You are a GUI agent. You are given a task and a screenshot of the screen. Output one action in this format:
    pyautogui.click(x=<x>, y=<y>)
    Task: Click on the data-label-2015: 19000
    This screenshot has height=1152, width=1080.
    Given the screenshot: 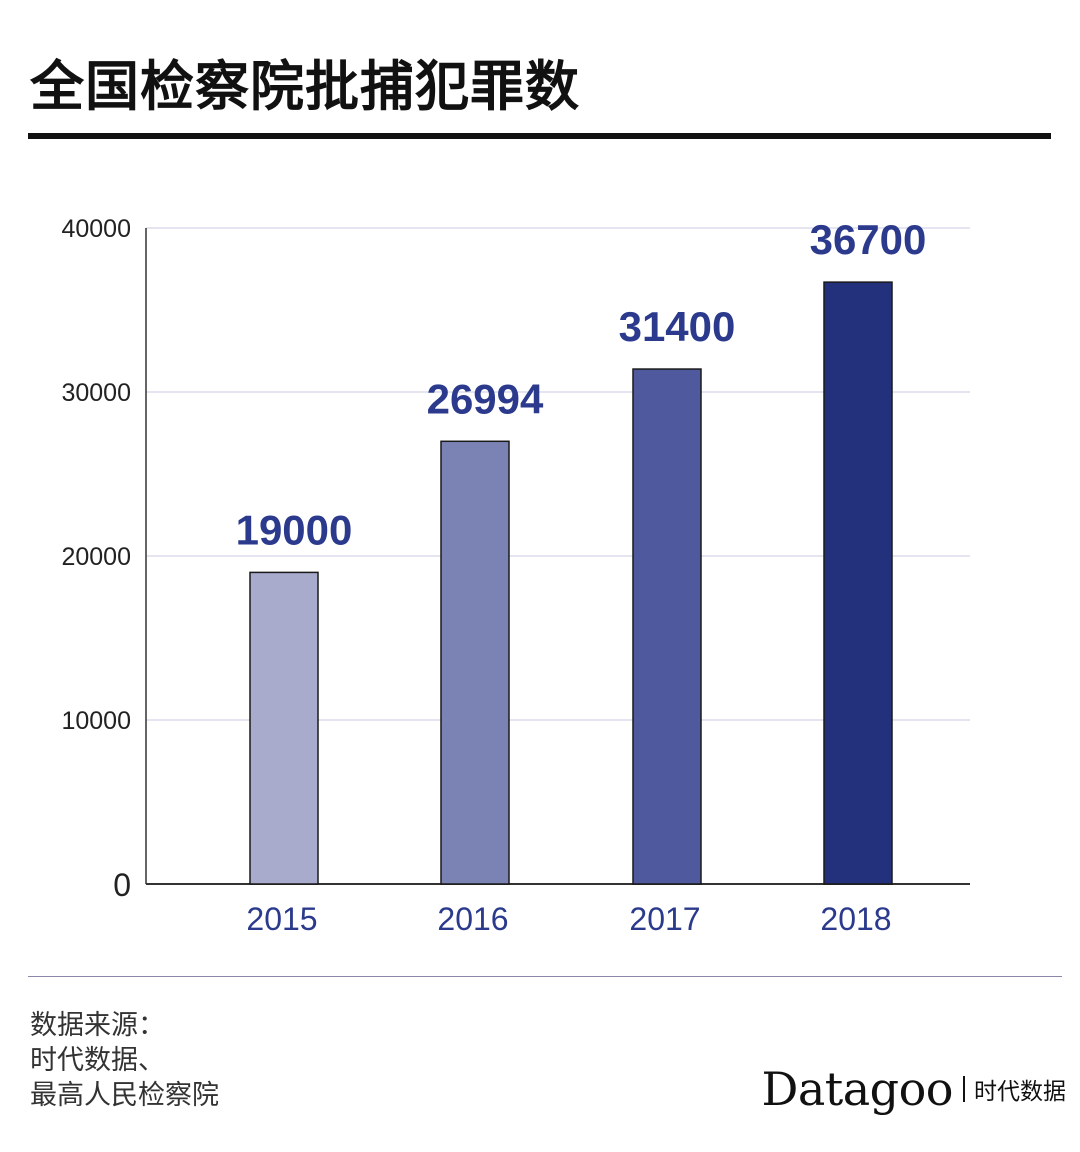 What is the action you would take?
    pyautogui.click(x=294, y=529)
    